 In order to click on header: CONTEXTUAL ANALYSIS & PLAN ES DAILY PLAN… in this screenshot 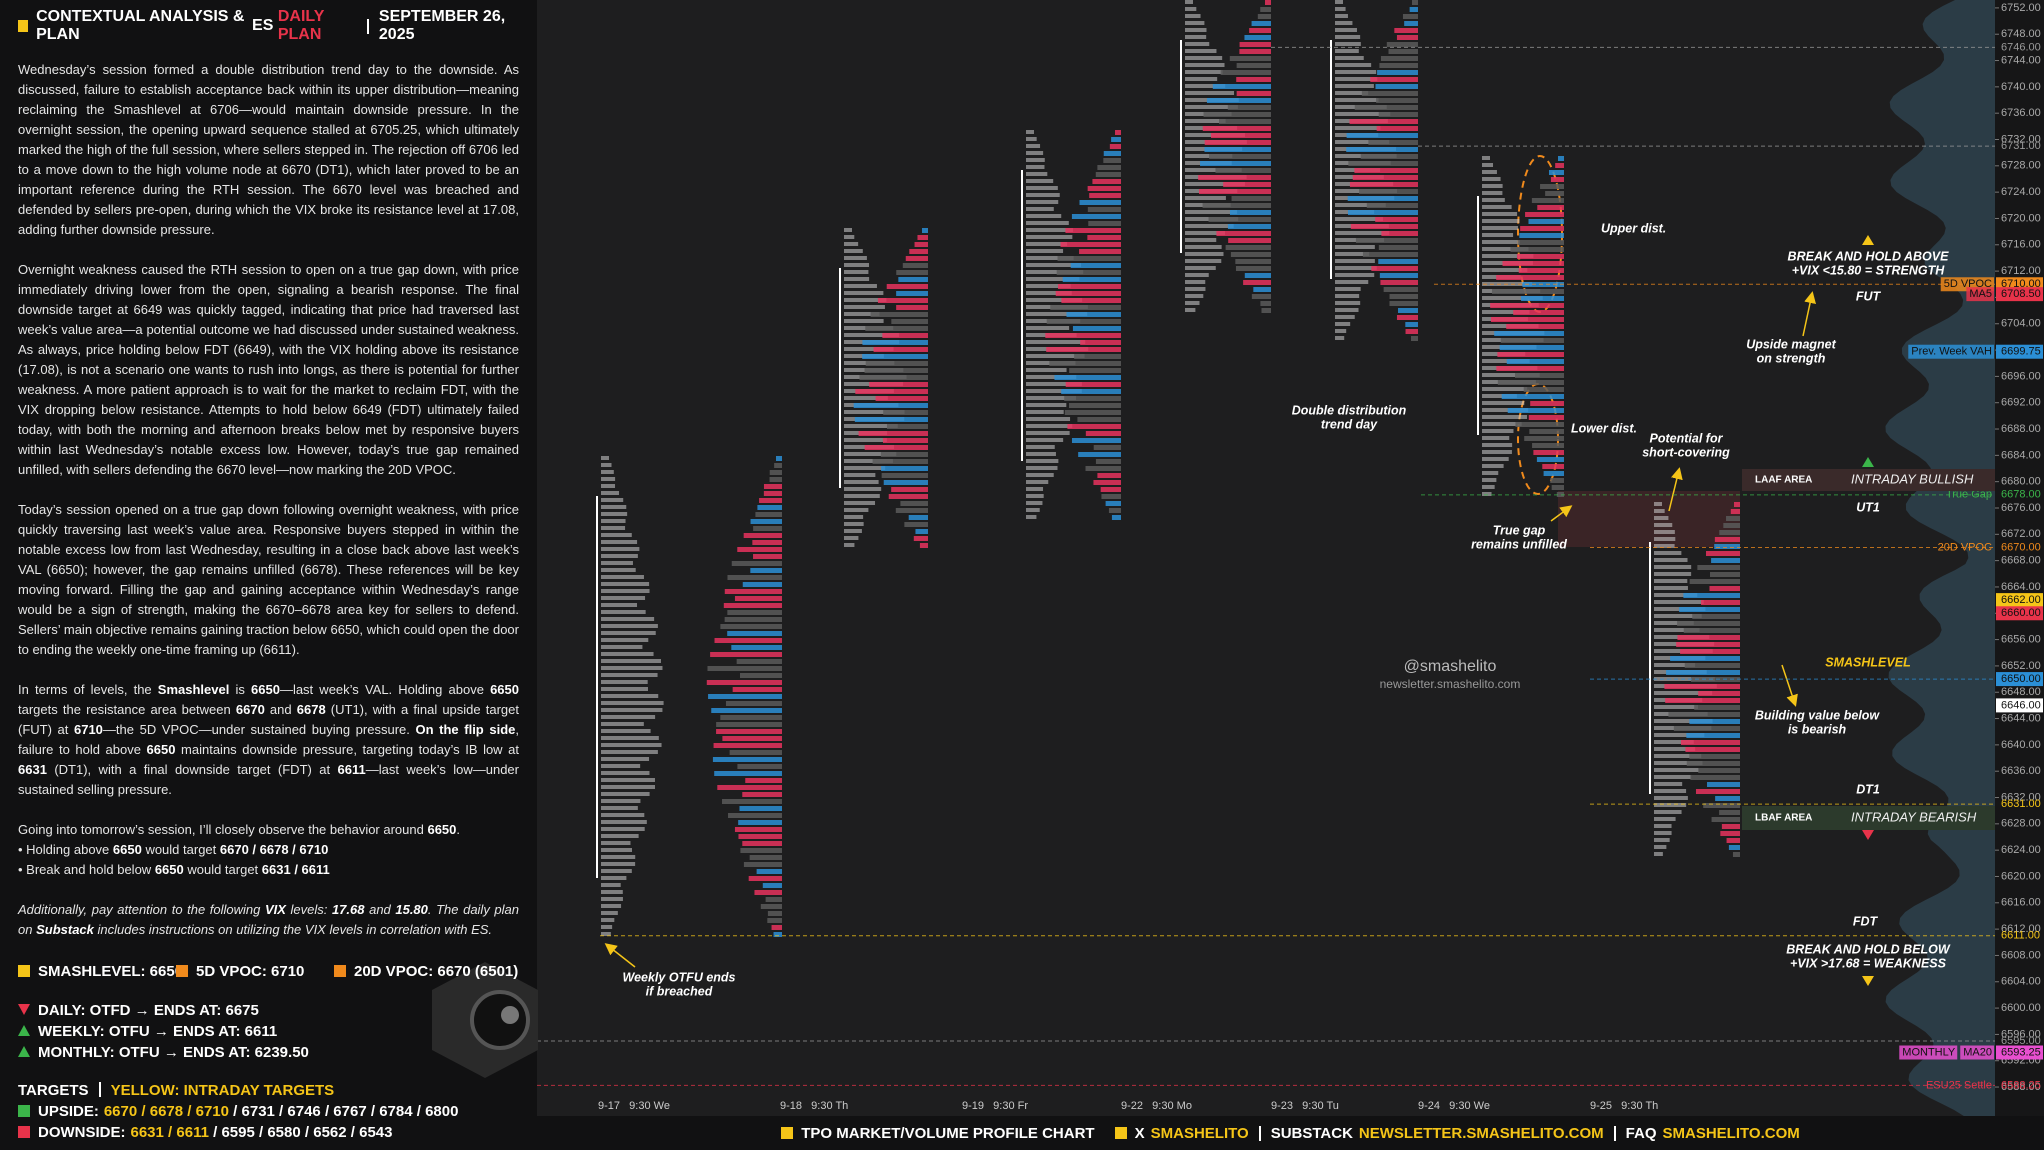, I will do `click(268, 25)`.